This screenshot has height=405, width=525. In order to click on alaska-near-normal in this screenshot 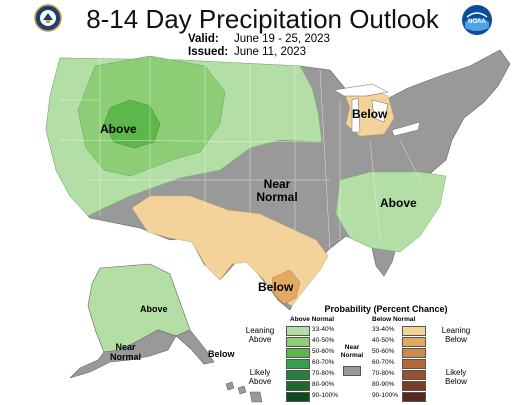, I will do `click(123, 354)`.